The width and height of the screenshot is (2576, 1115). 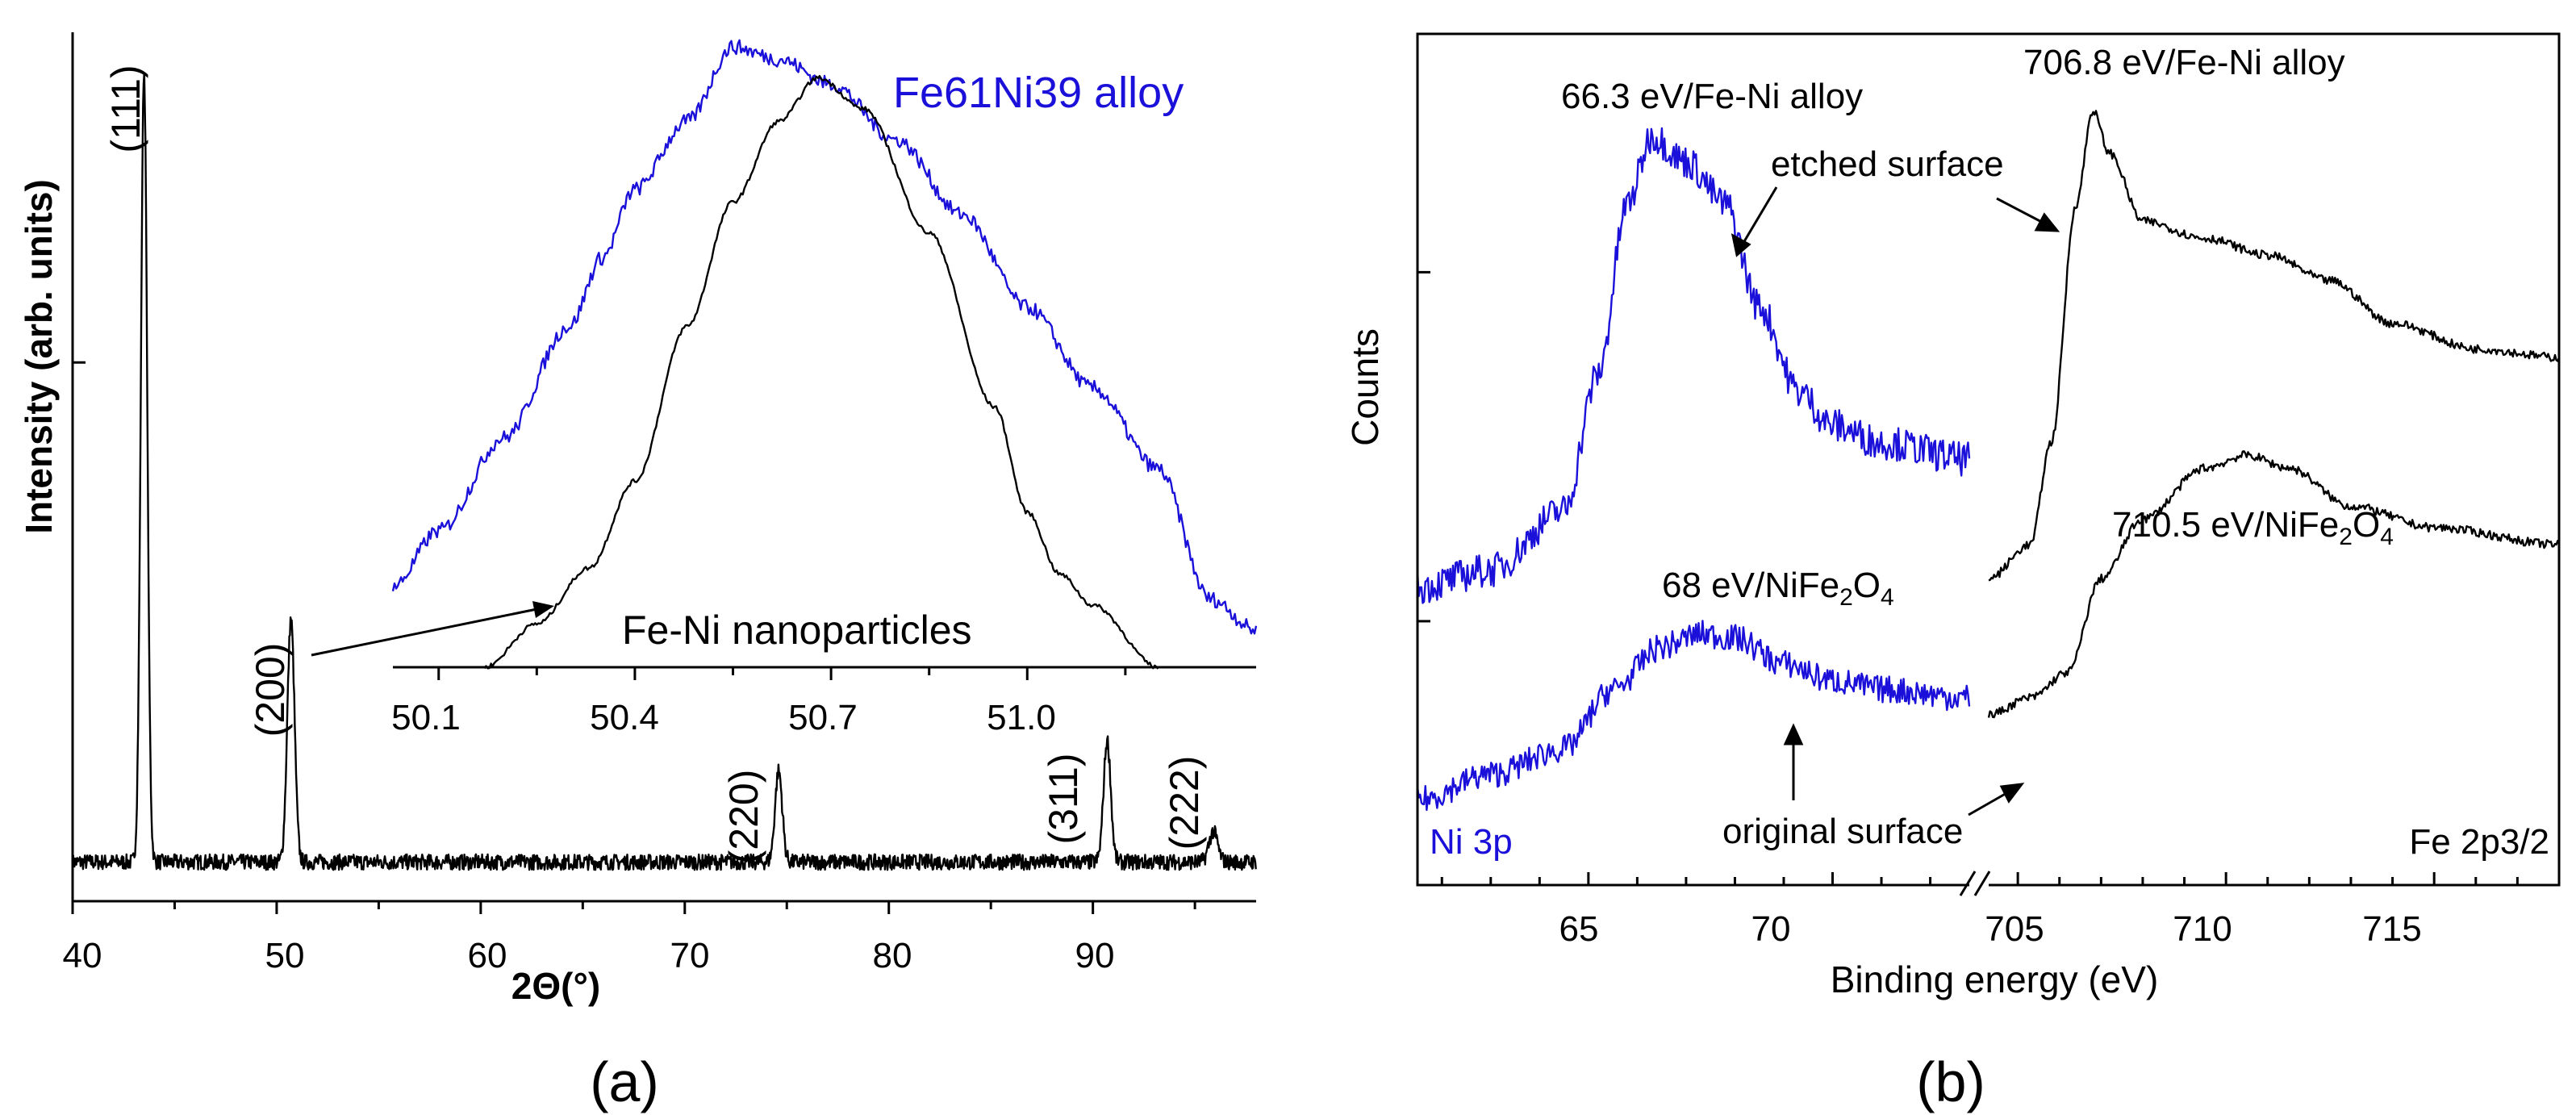 What do you see at coordinates (2184, 62) in the screenshot?
I see `annotation-706-8ev: 706.8 eV/Fe-Ni alloy` at bounding box center [2184, 62].